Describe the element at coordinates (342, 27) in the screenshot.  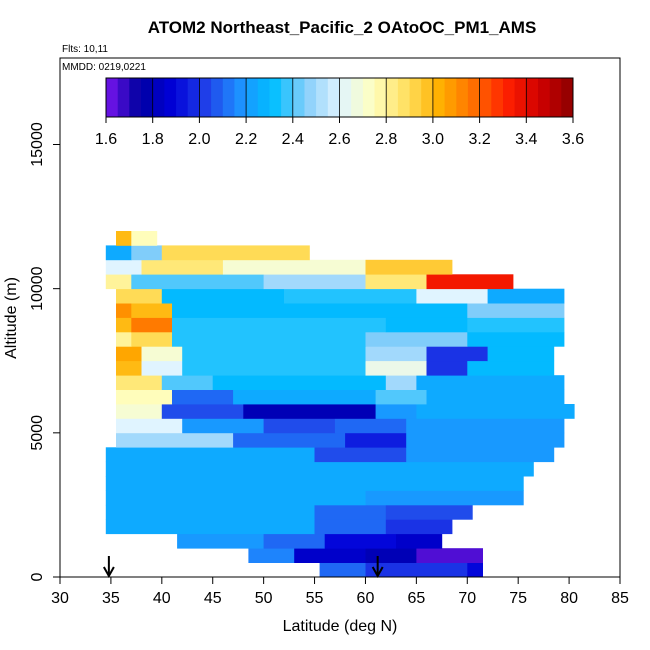
I see `chart-title: ATOM2 Northeast_Pacific_2 OAtoOC_PM1_AMS` at that location.